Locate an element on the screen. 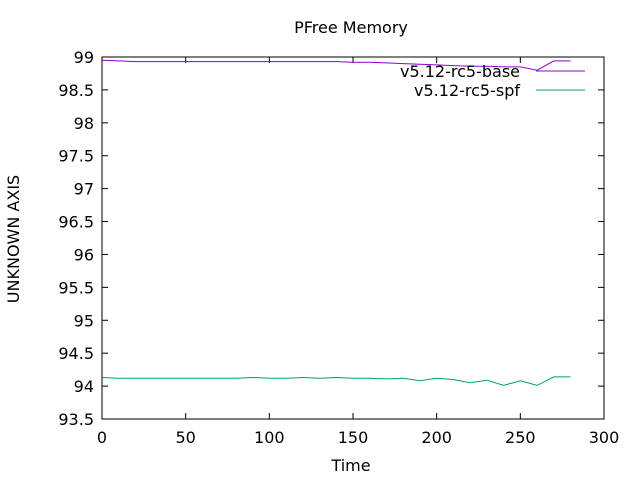 The height and width of the screenshot is (480, 640). x-tick-label: 100 is located at coordinates (269, 437).